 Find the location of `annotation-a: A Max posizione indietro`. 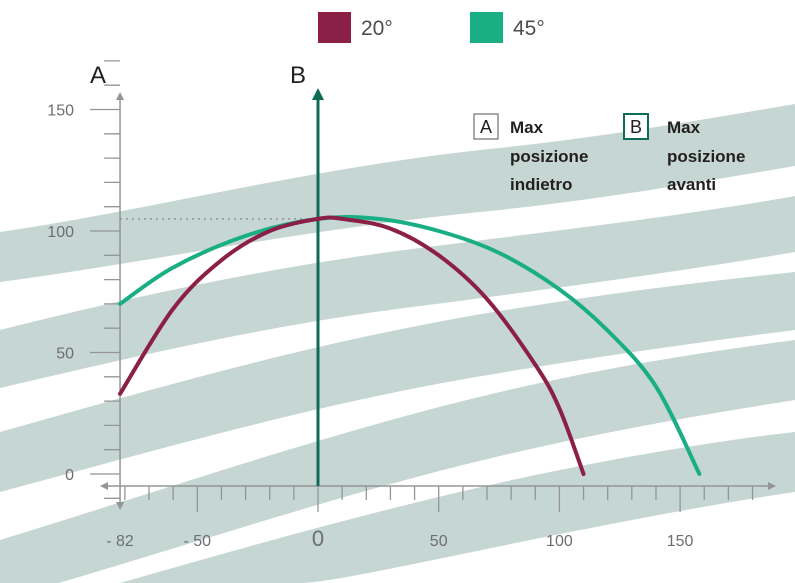

annotation-a: A Max posizione indietro is located at coordinates (530, 153).